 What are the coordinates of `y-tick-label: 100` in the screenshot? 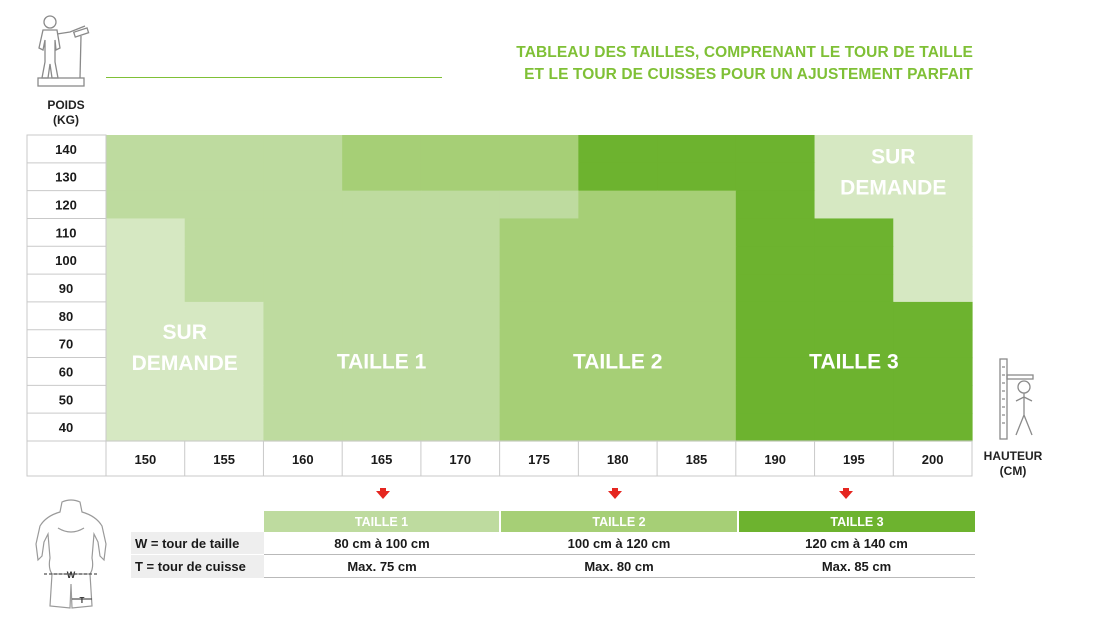 It's located at (66, 260).